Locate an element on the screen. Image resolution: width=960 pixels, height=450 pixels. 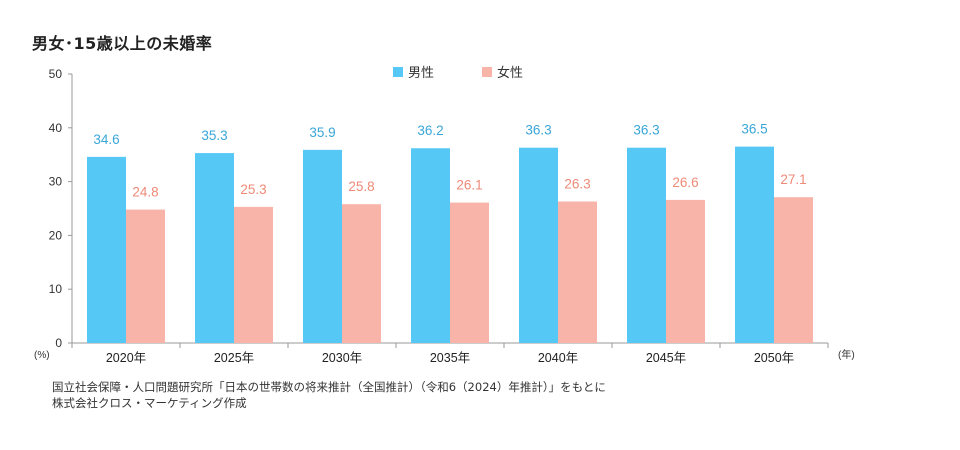
y-tick-label: 10 is located at coordinates (56, 289).